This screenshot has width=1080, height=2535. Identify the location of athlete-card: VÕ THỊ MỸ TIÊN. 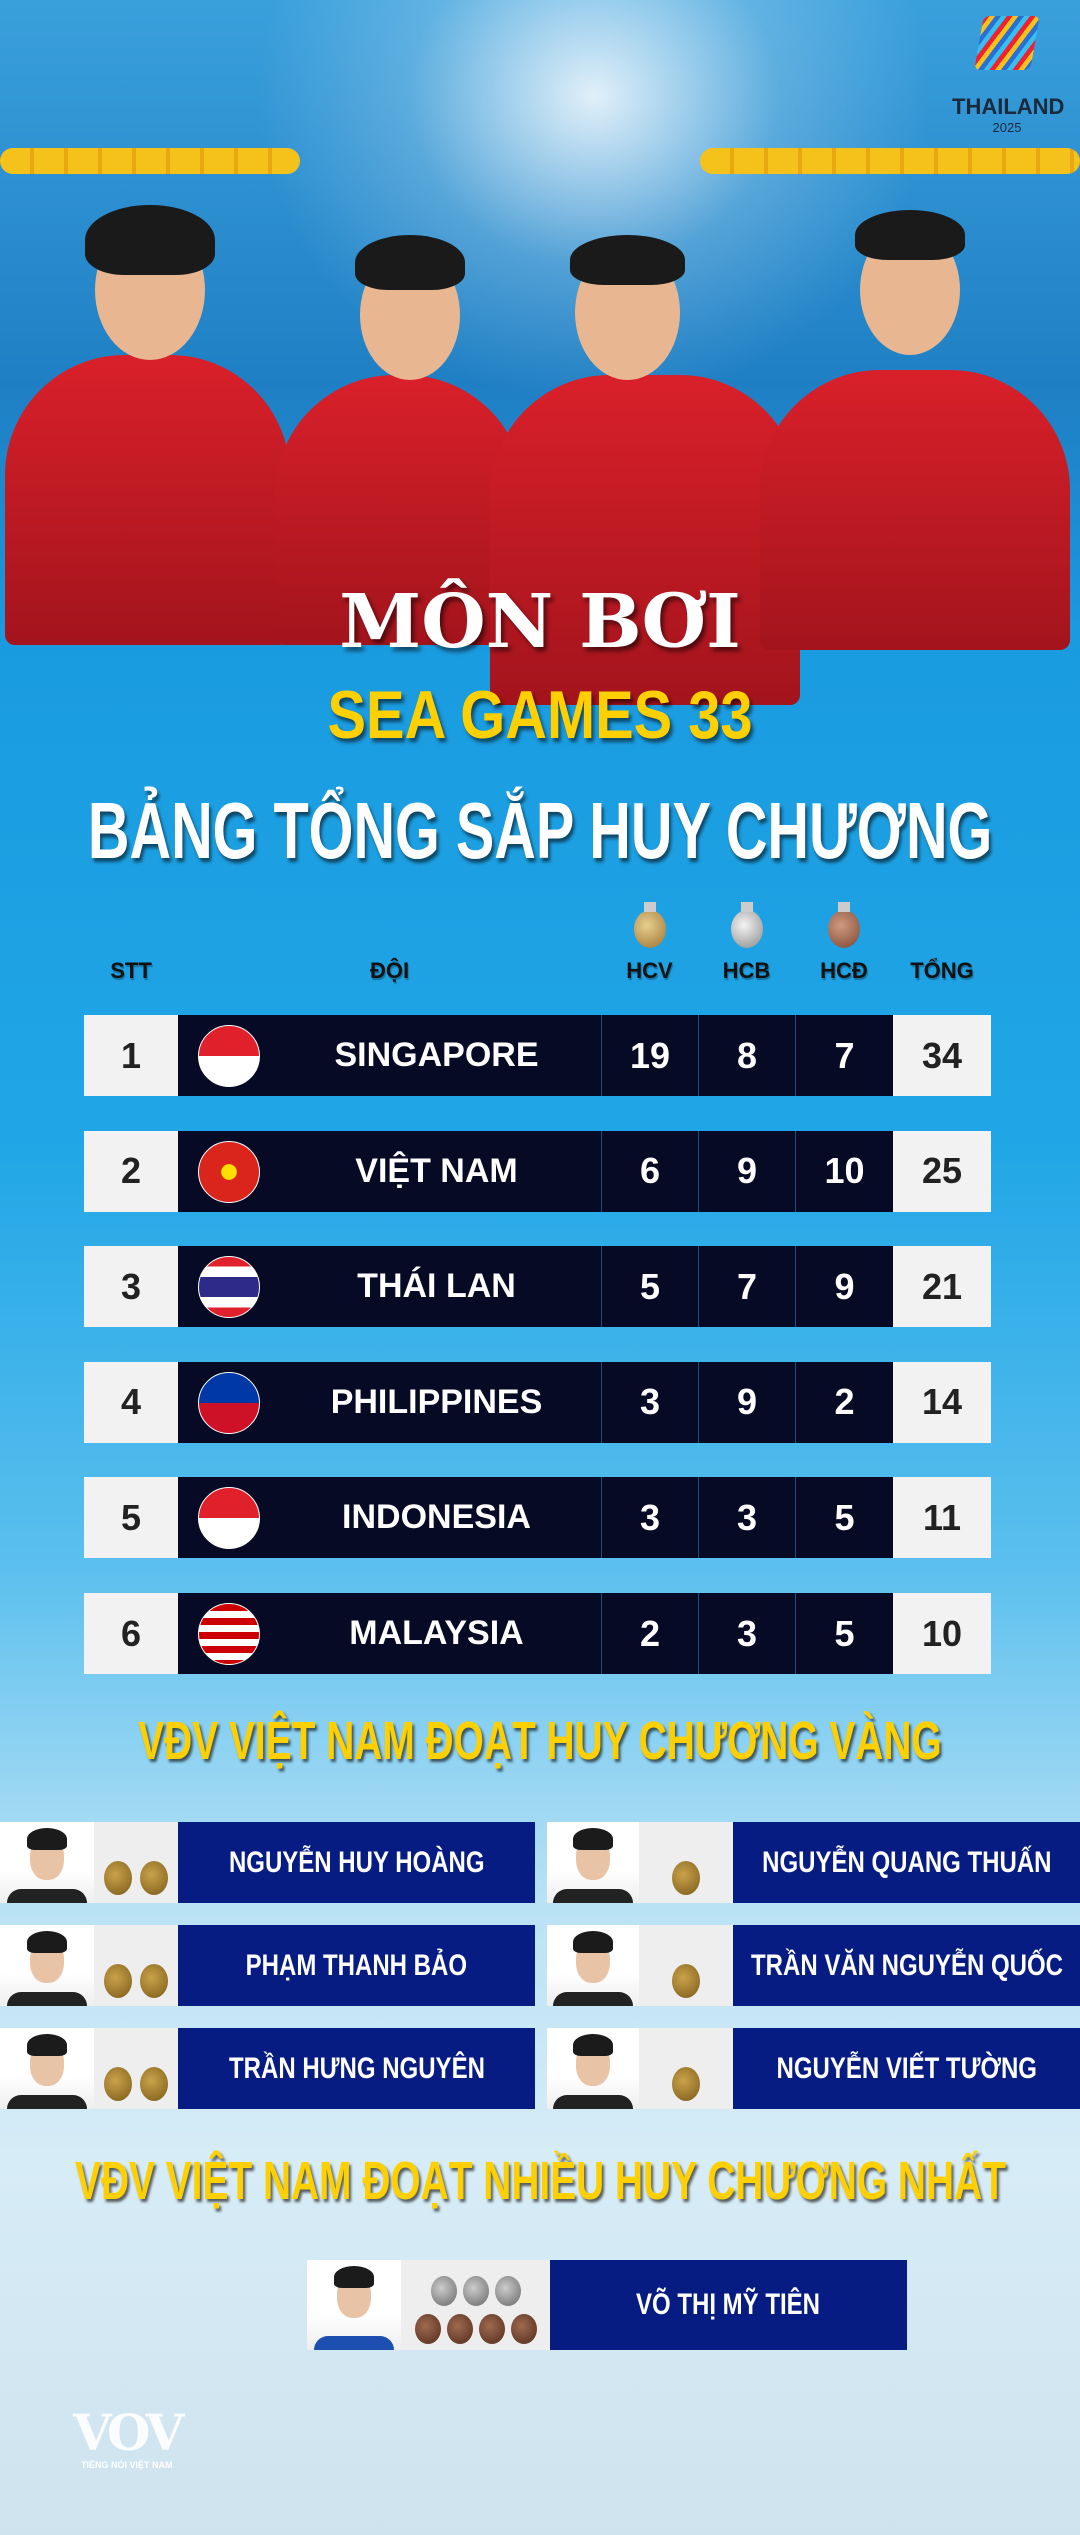
(607, 2305).